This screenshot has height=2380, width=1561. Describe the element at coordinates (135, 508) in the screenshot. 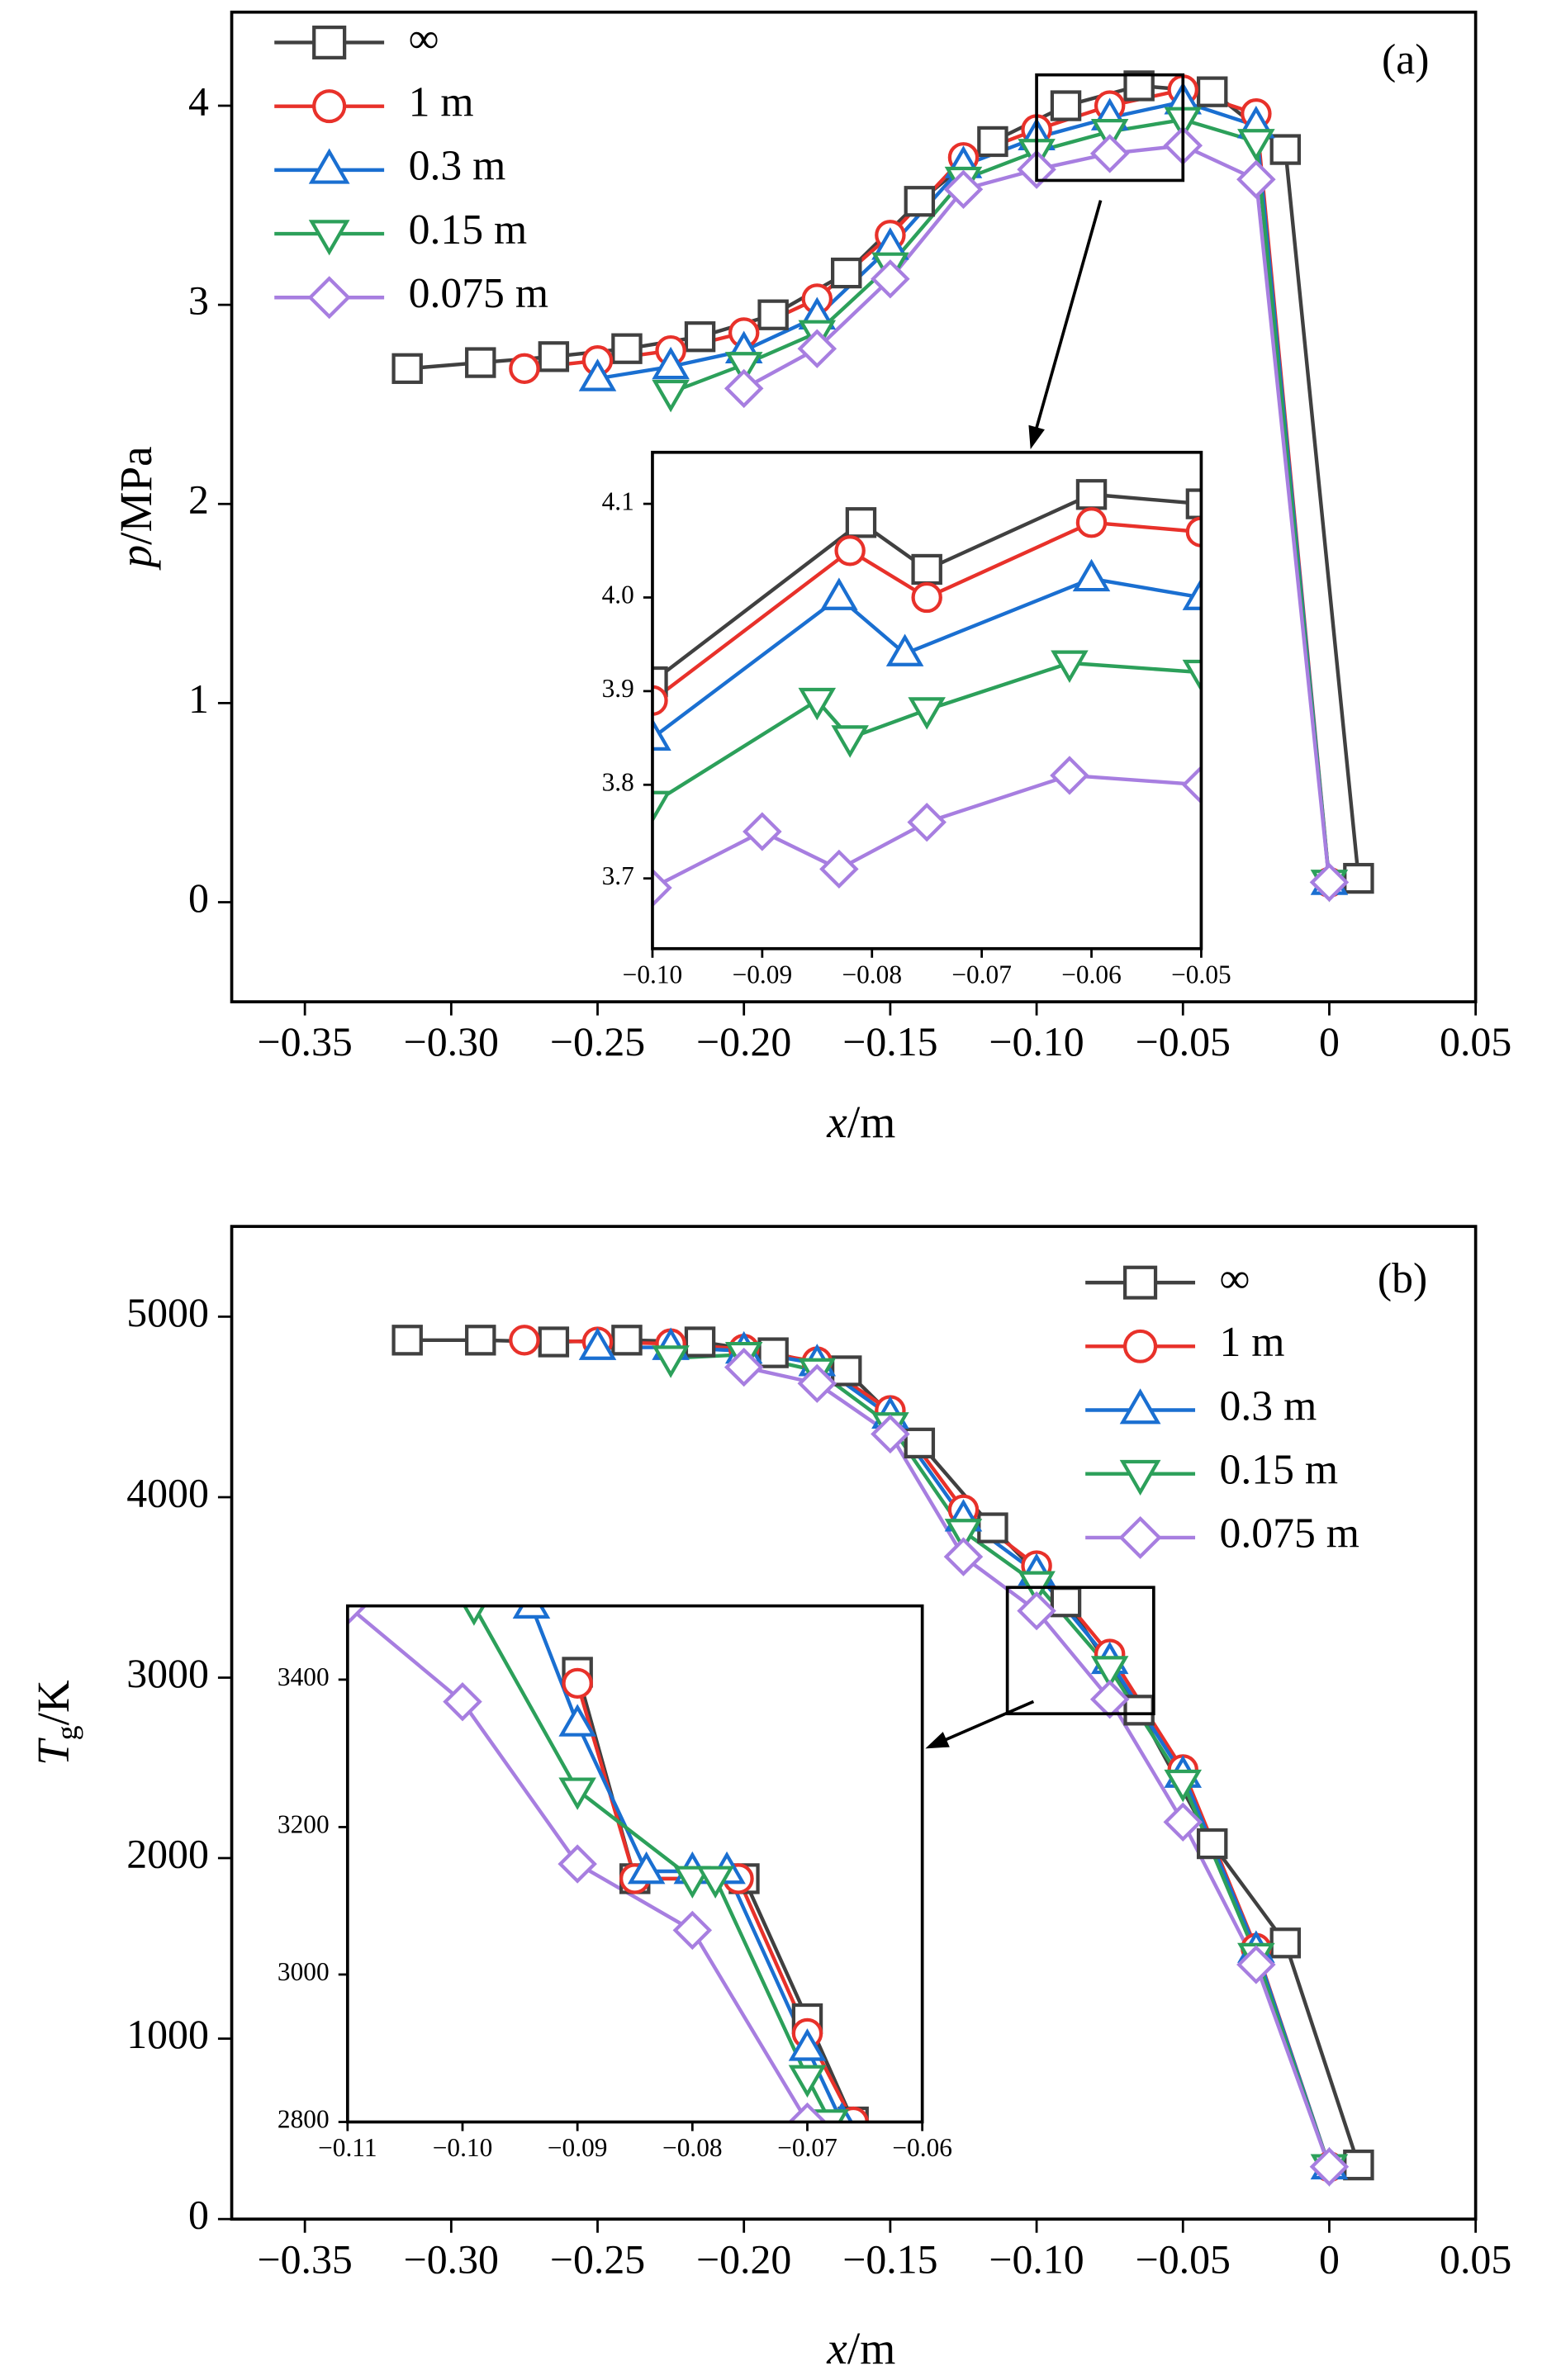

I see `y-axis-label: p/MPa` at that location.